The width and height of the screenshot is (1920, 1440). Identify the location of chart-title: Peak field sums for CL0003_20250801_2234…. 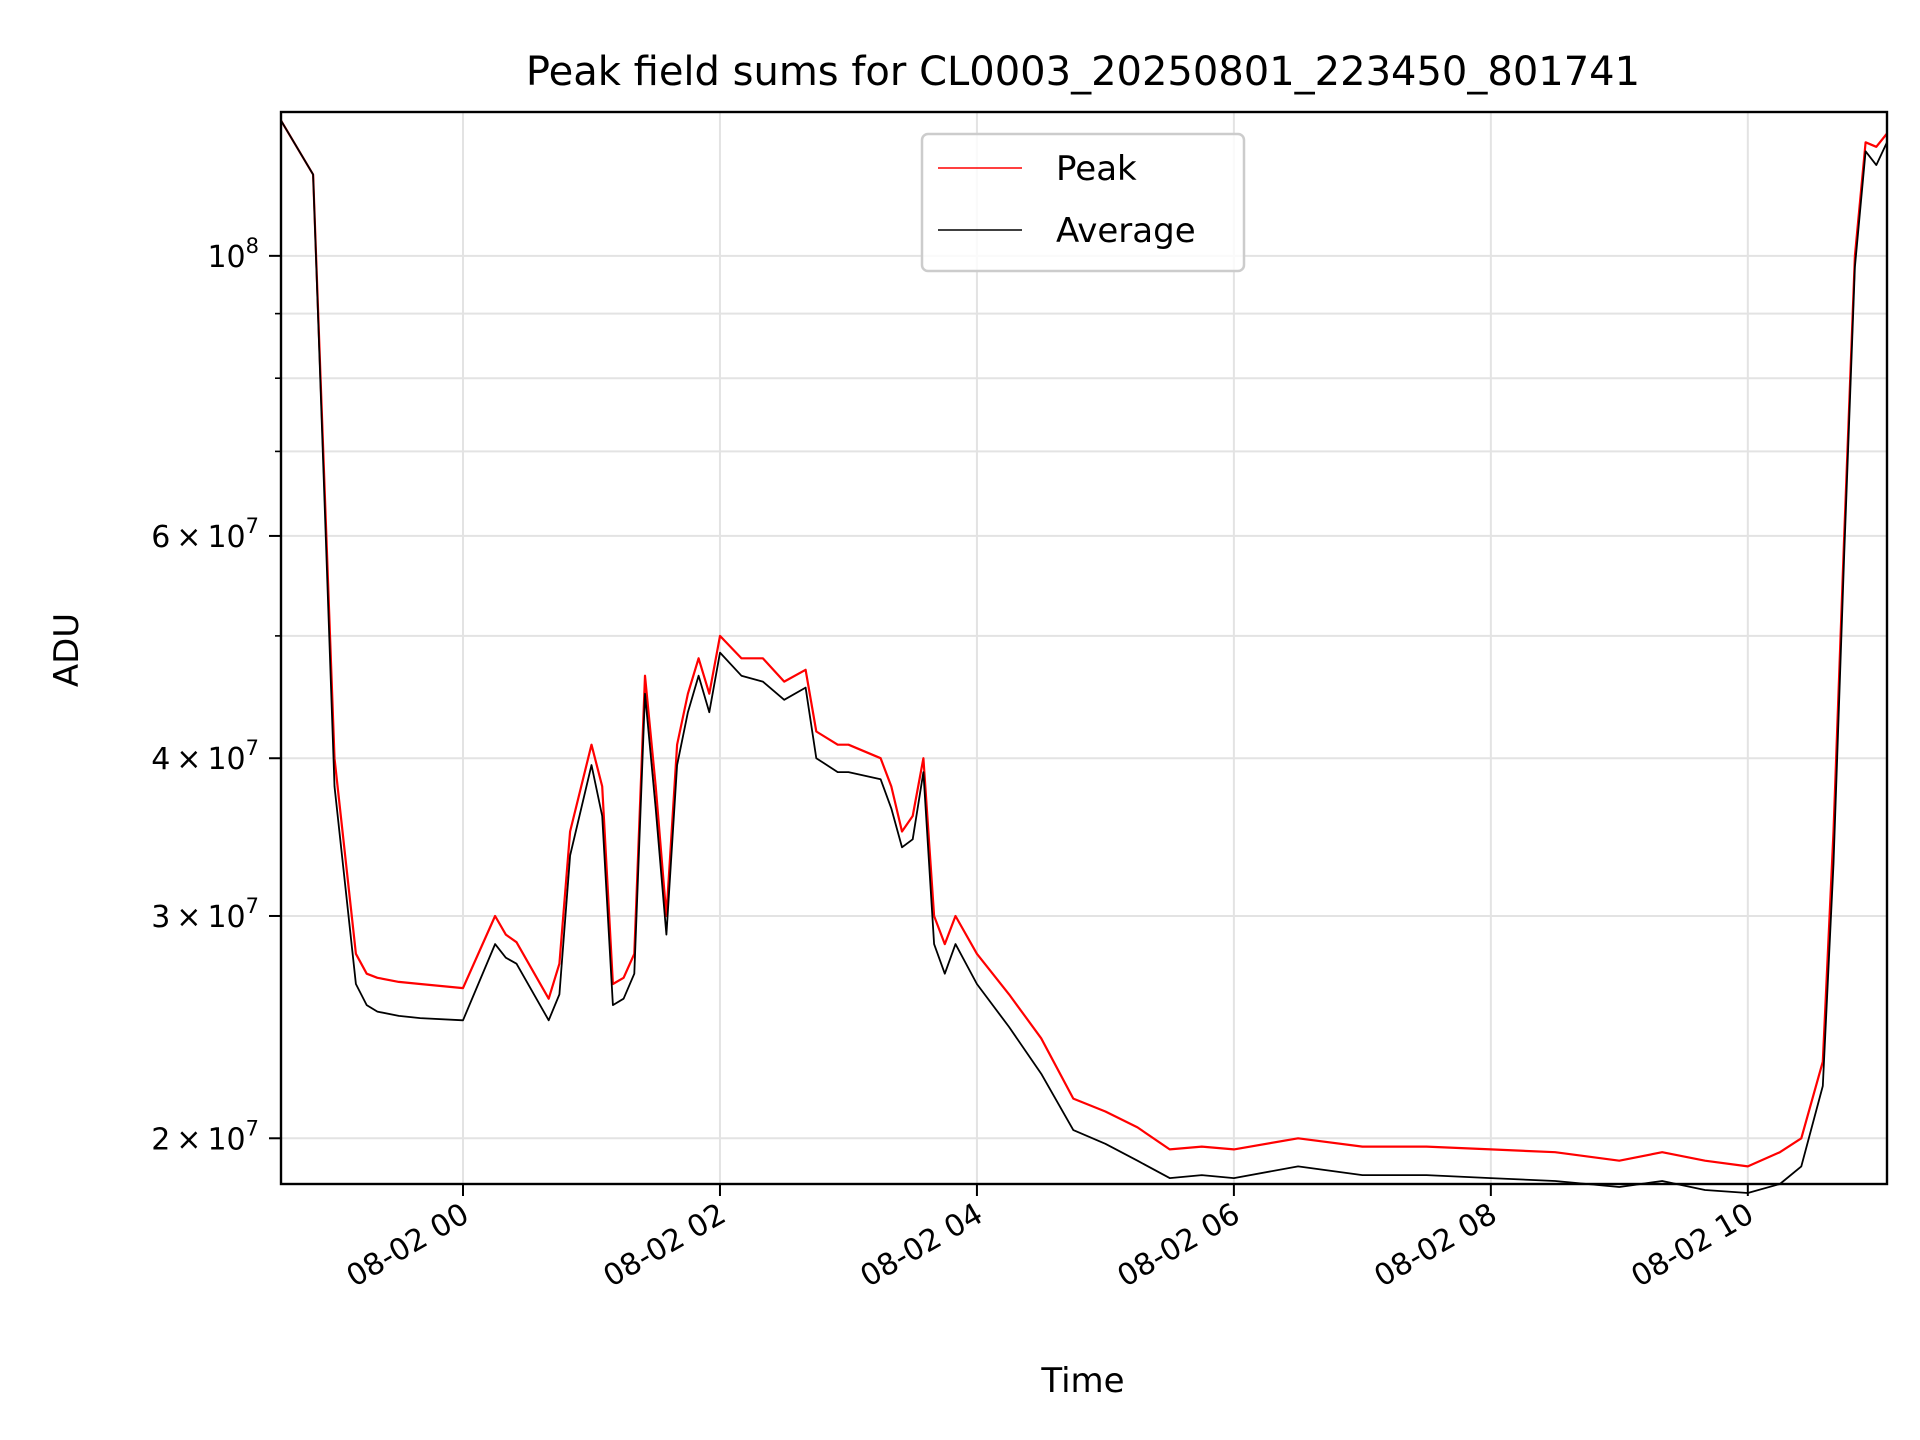
(1083, 72).